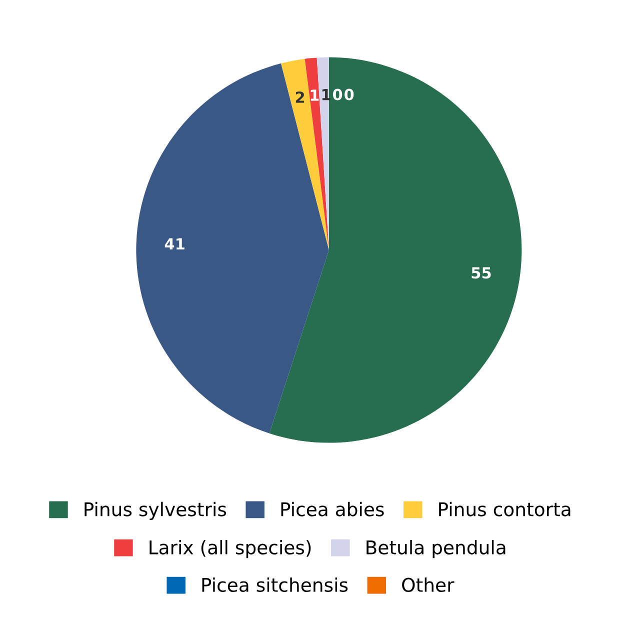  What do you see at coordinates (155, 511) in the screenshot?
I see `legend-label: Pinus sylvestris` at bounding box center [155, 511].